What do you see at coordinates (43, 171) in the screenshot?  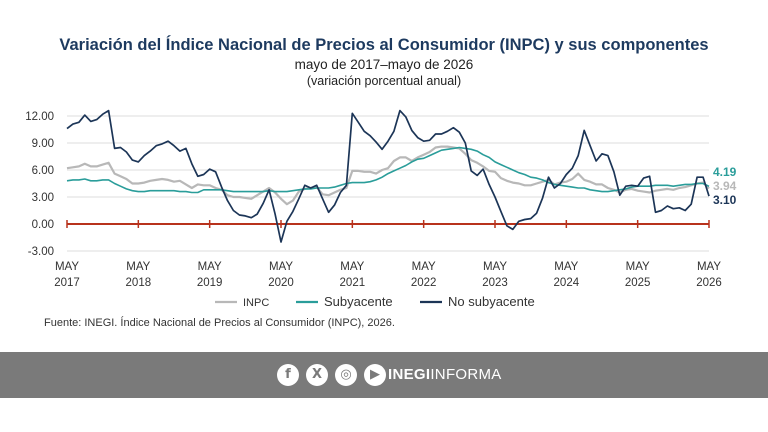 I see `y-tick-label: 6.00` at bounding box center [43, 171].